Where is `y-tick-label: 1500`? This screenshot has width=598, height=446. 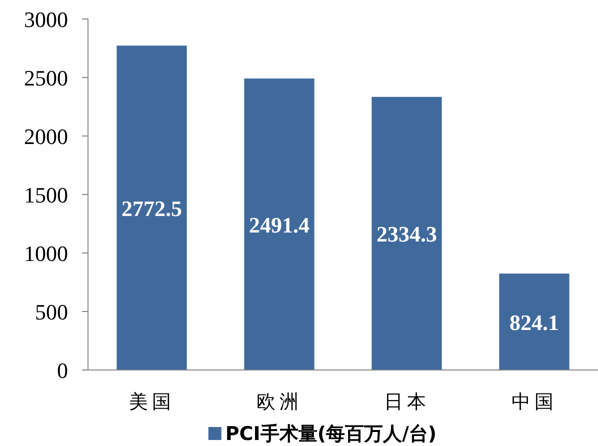 y-tick-label: 1500 is located at coordinates (46, 195).